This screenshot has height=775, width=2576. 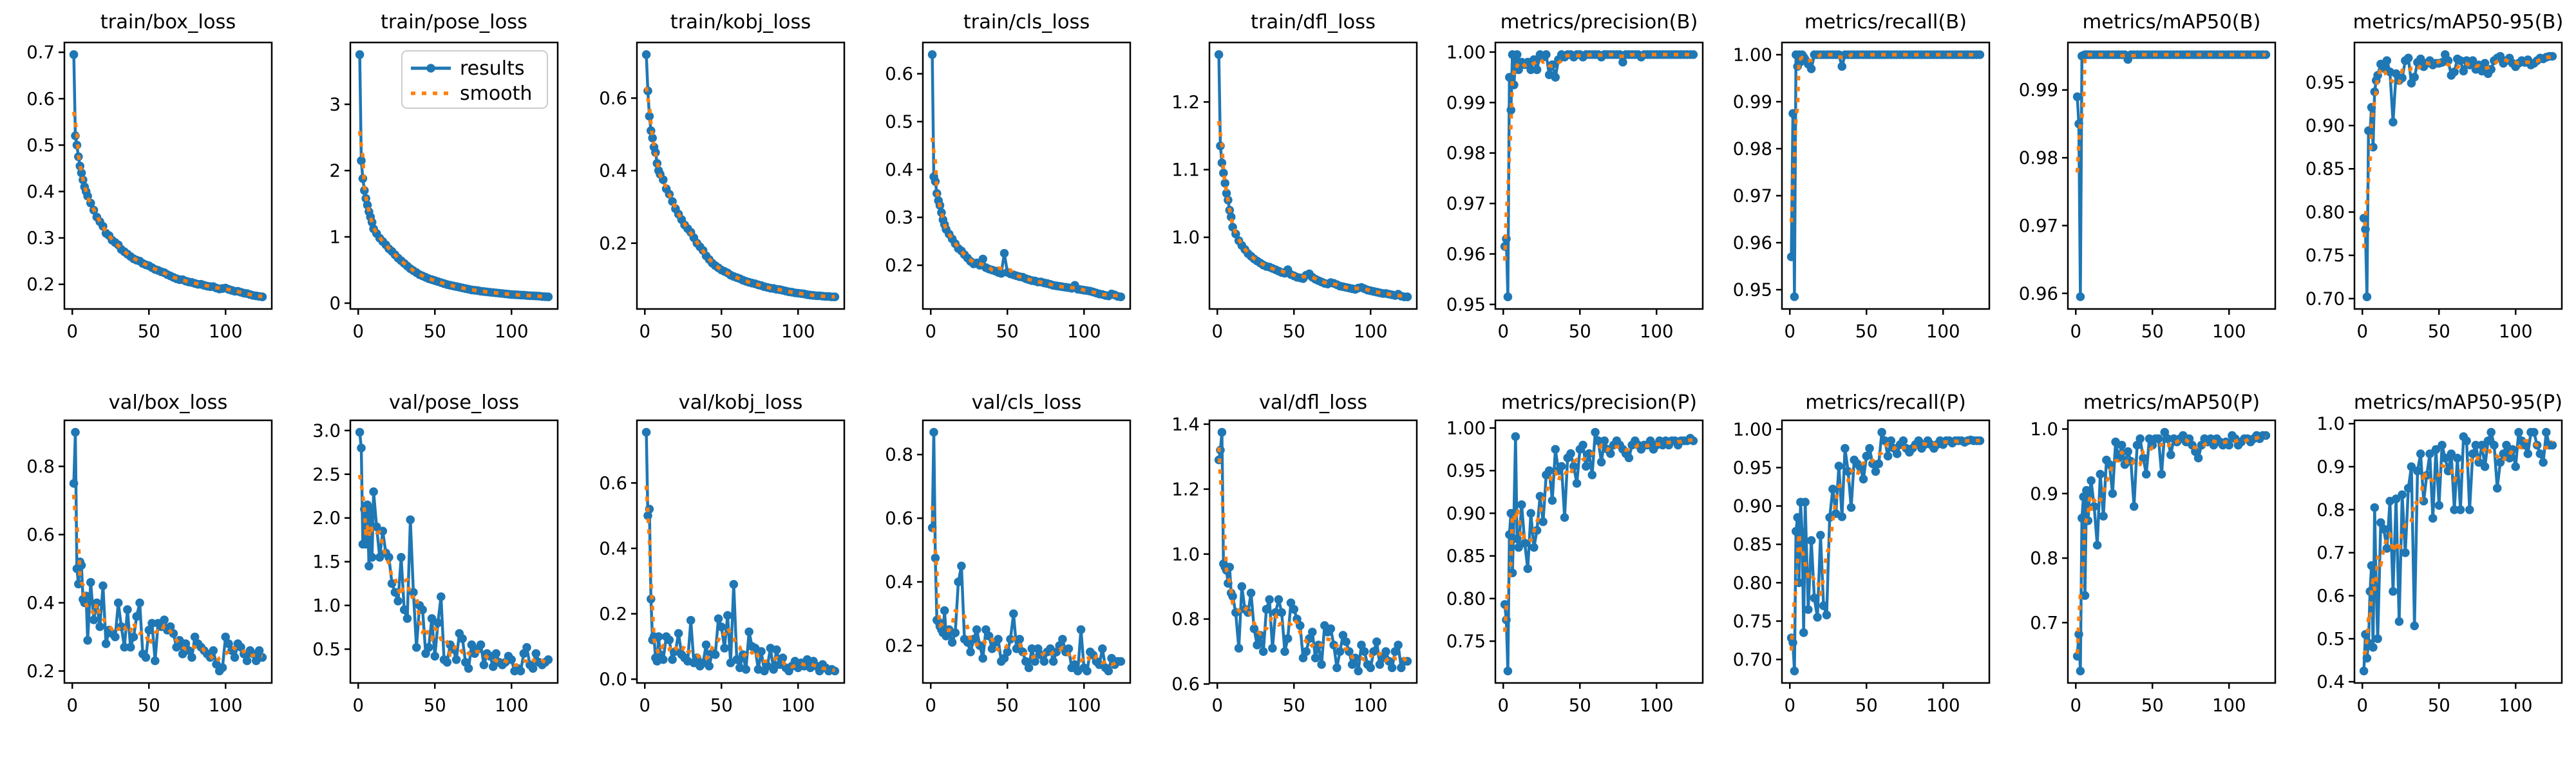 I want to click on y-tick-label: 0.80, so click(x=1752, y=583).